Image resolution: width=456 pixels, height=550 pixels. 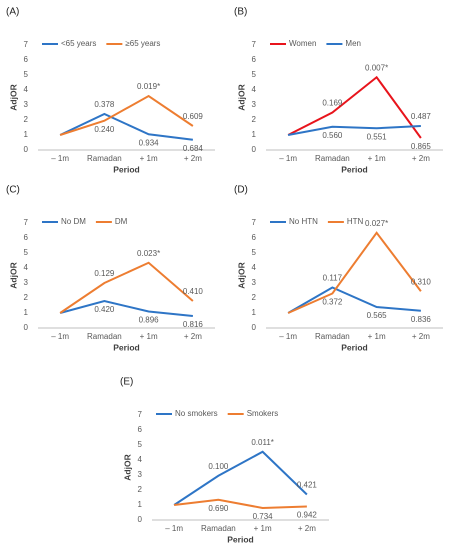 What do you see at coordinates (193, 291) in the screenshot?
I see `point-label: 0.410` at bounding box center [193, 291].